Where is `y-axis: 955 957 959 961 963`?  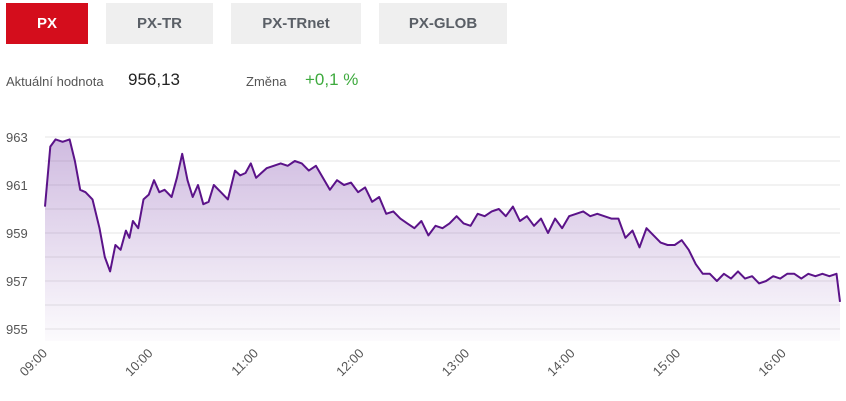
y-axis: 955 957 959 961 963 is located at coordinates (17, 233).